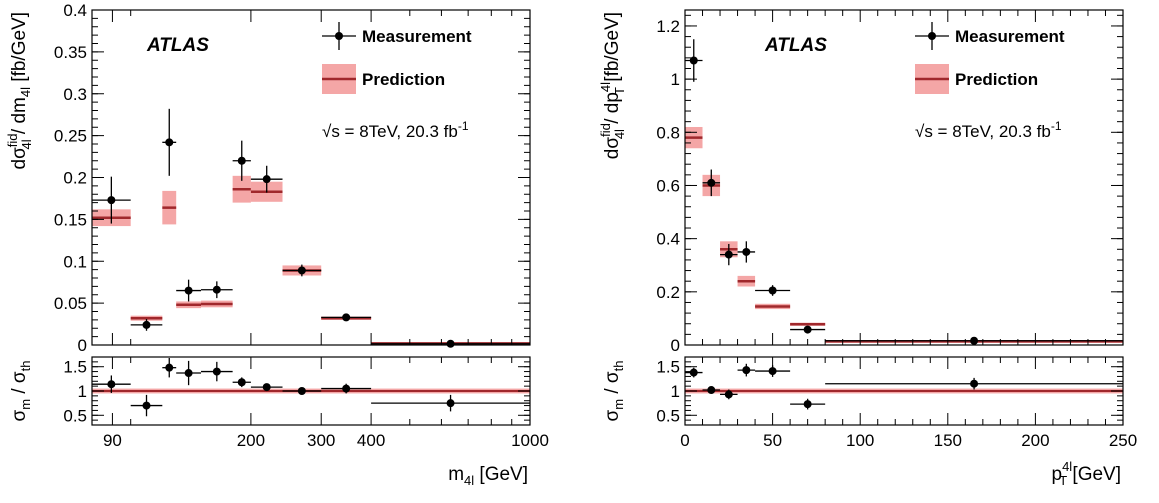 The height and width of the screenshot is (503, 1159). What do you see at coordinates (948, 440) in the screenshot?
I see `x-tick-label: 150` at bounding box center [948, 440].